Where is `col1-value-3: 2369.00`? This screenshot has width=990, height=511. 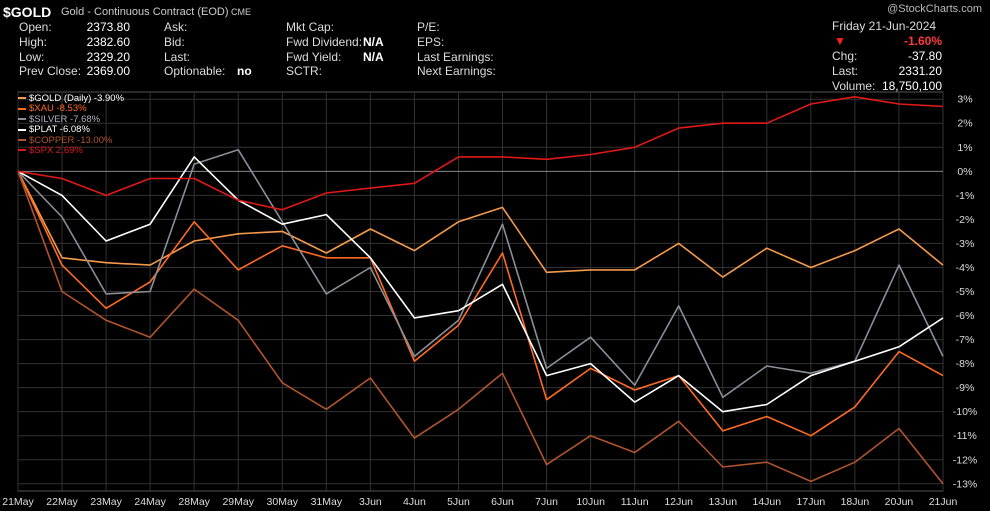
col1-value-3: 2369.00 is located at coordinates (108, 71).